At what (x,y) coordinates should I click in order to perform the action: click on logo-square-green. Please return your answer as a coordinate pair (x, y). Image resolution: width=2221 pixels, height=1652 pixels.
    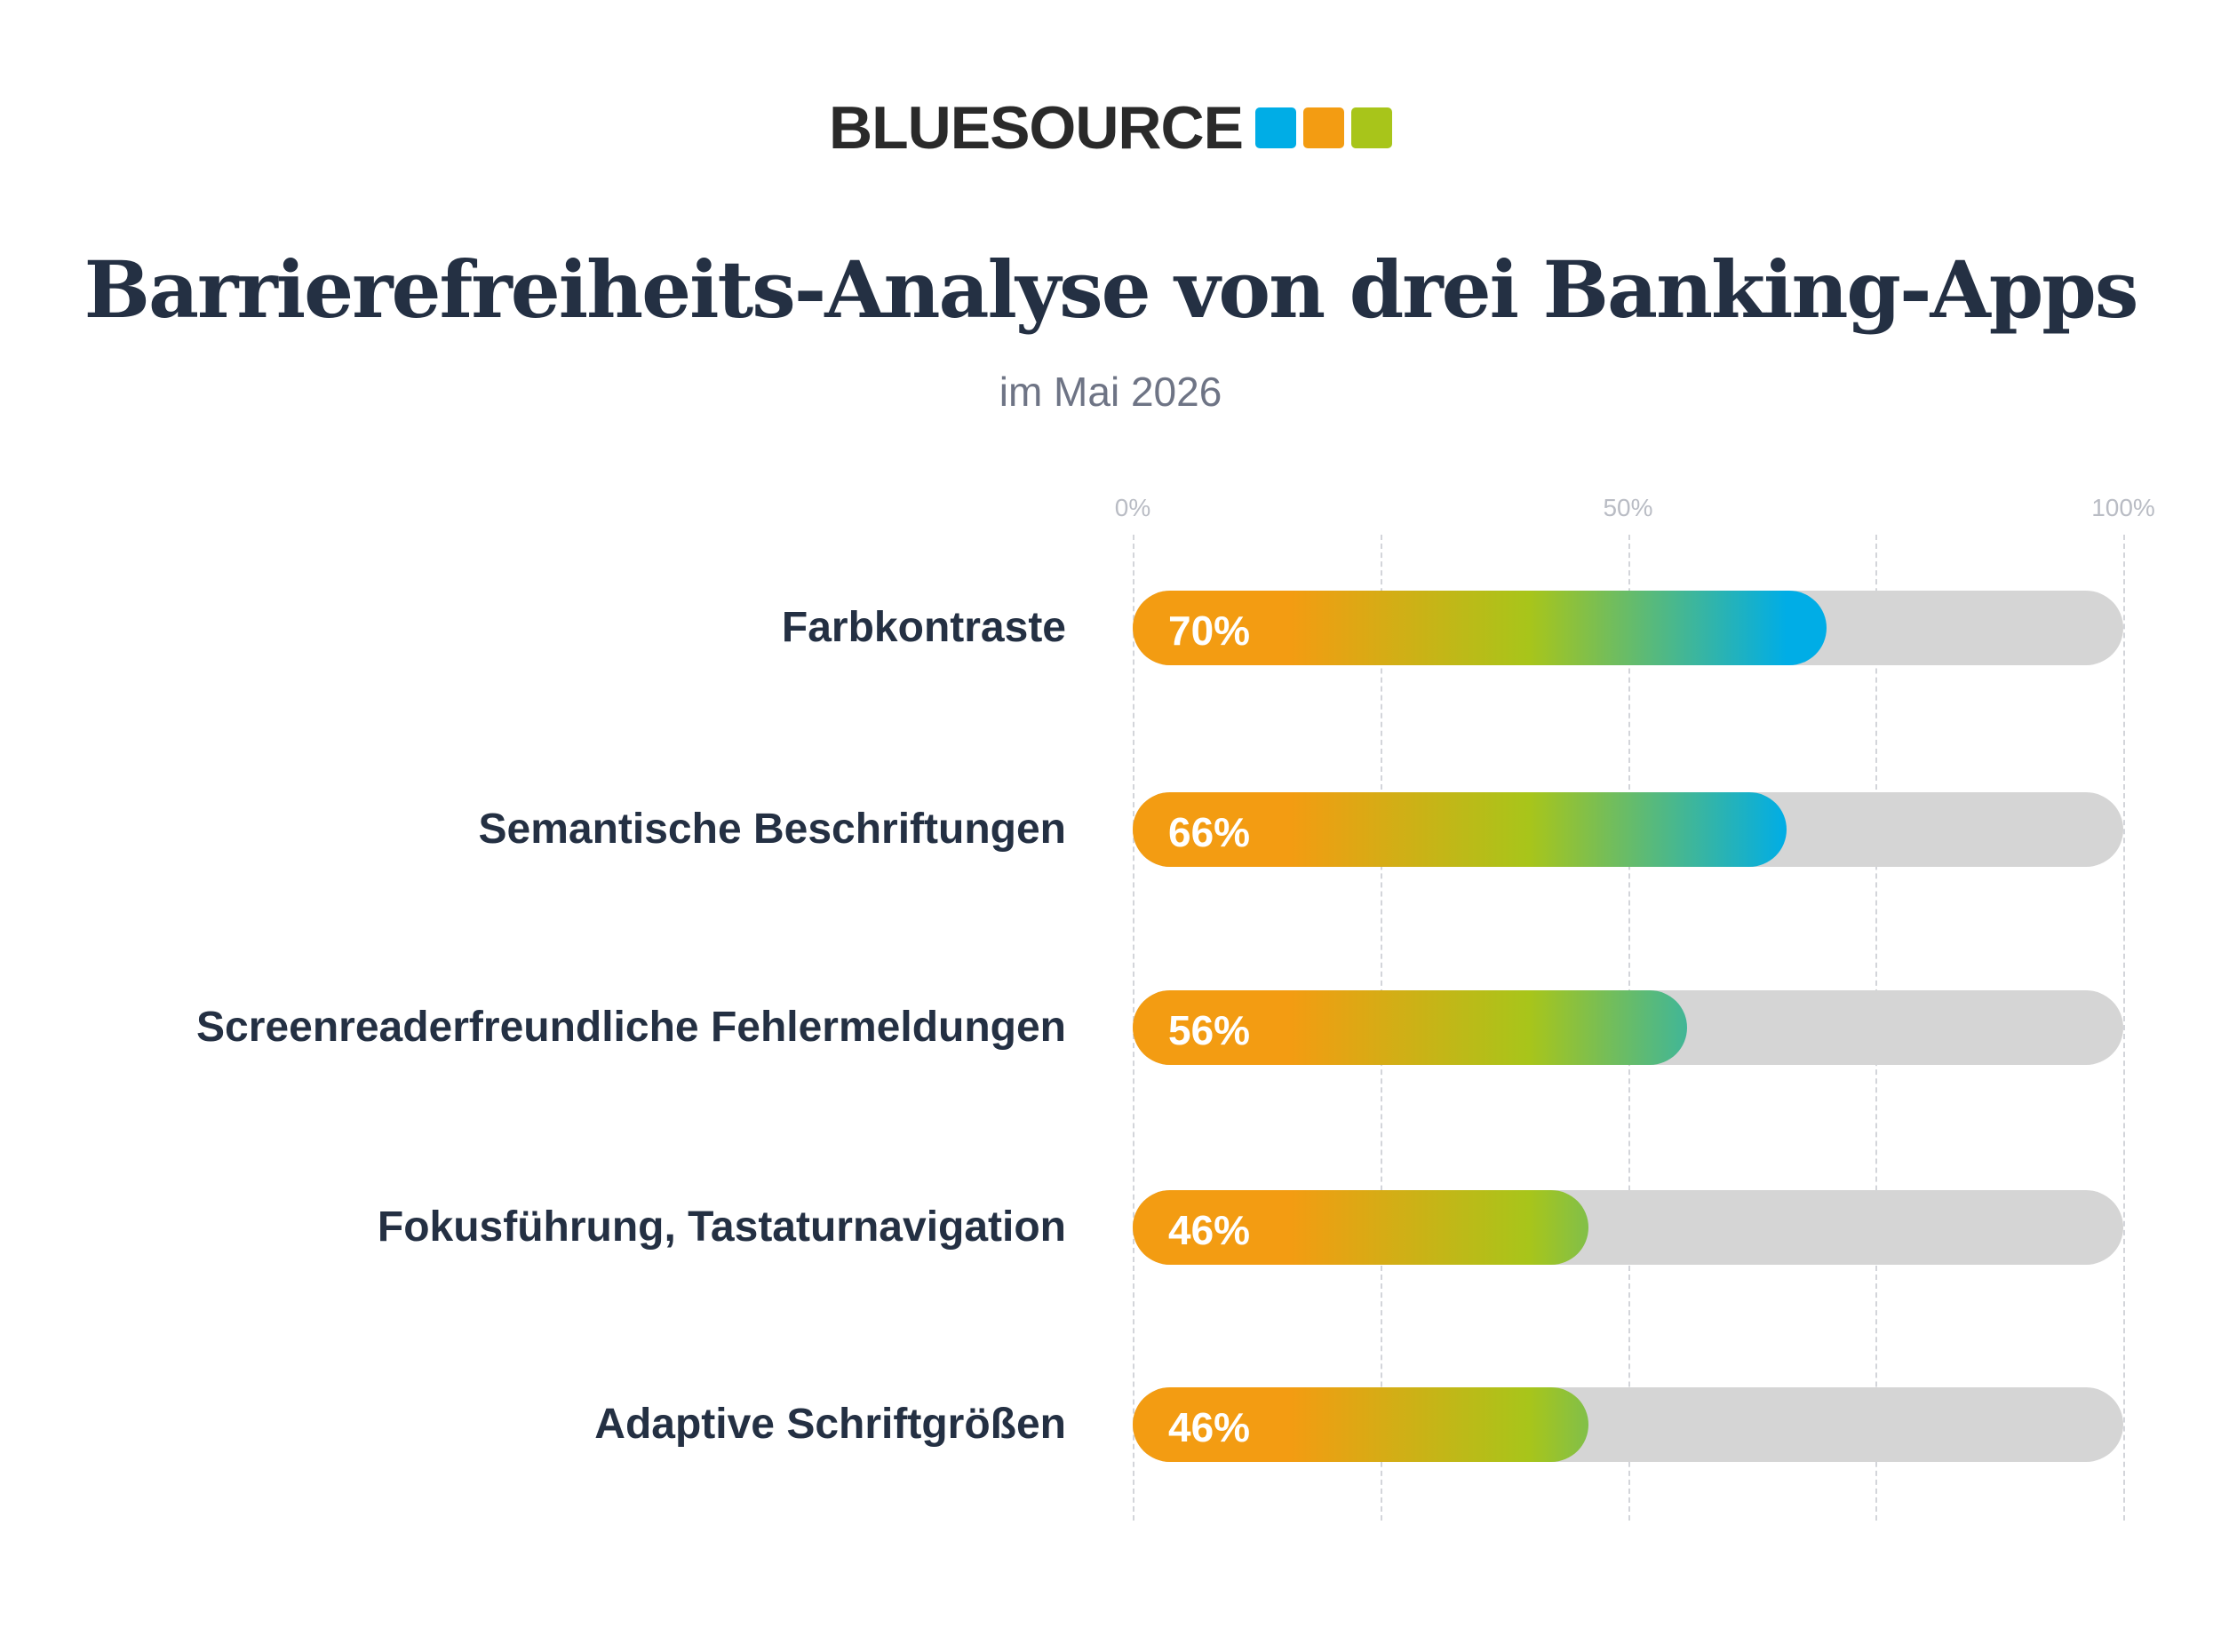
    Looking at the image, I should click on (1372, 127).